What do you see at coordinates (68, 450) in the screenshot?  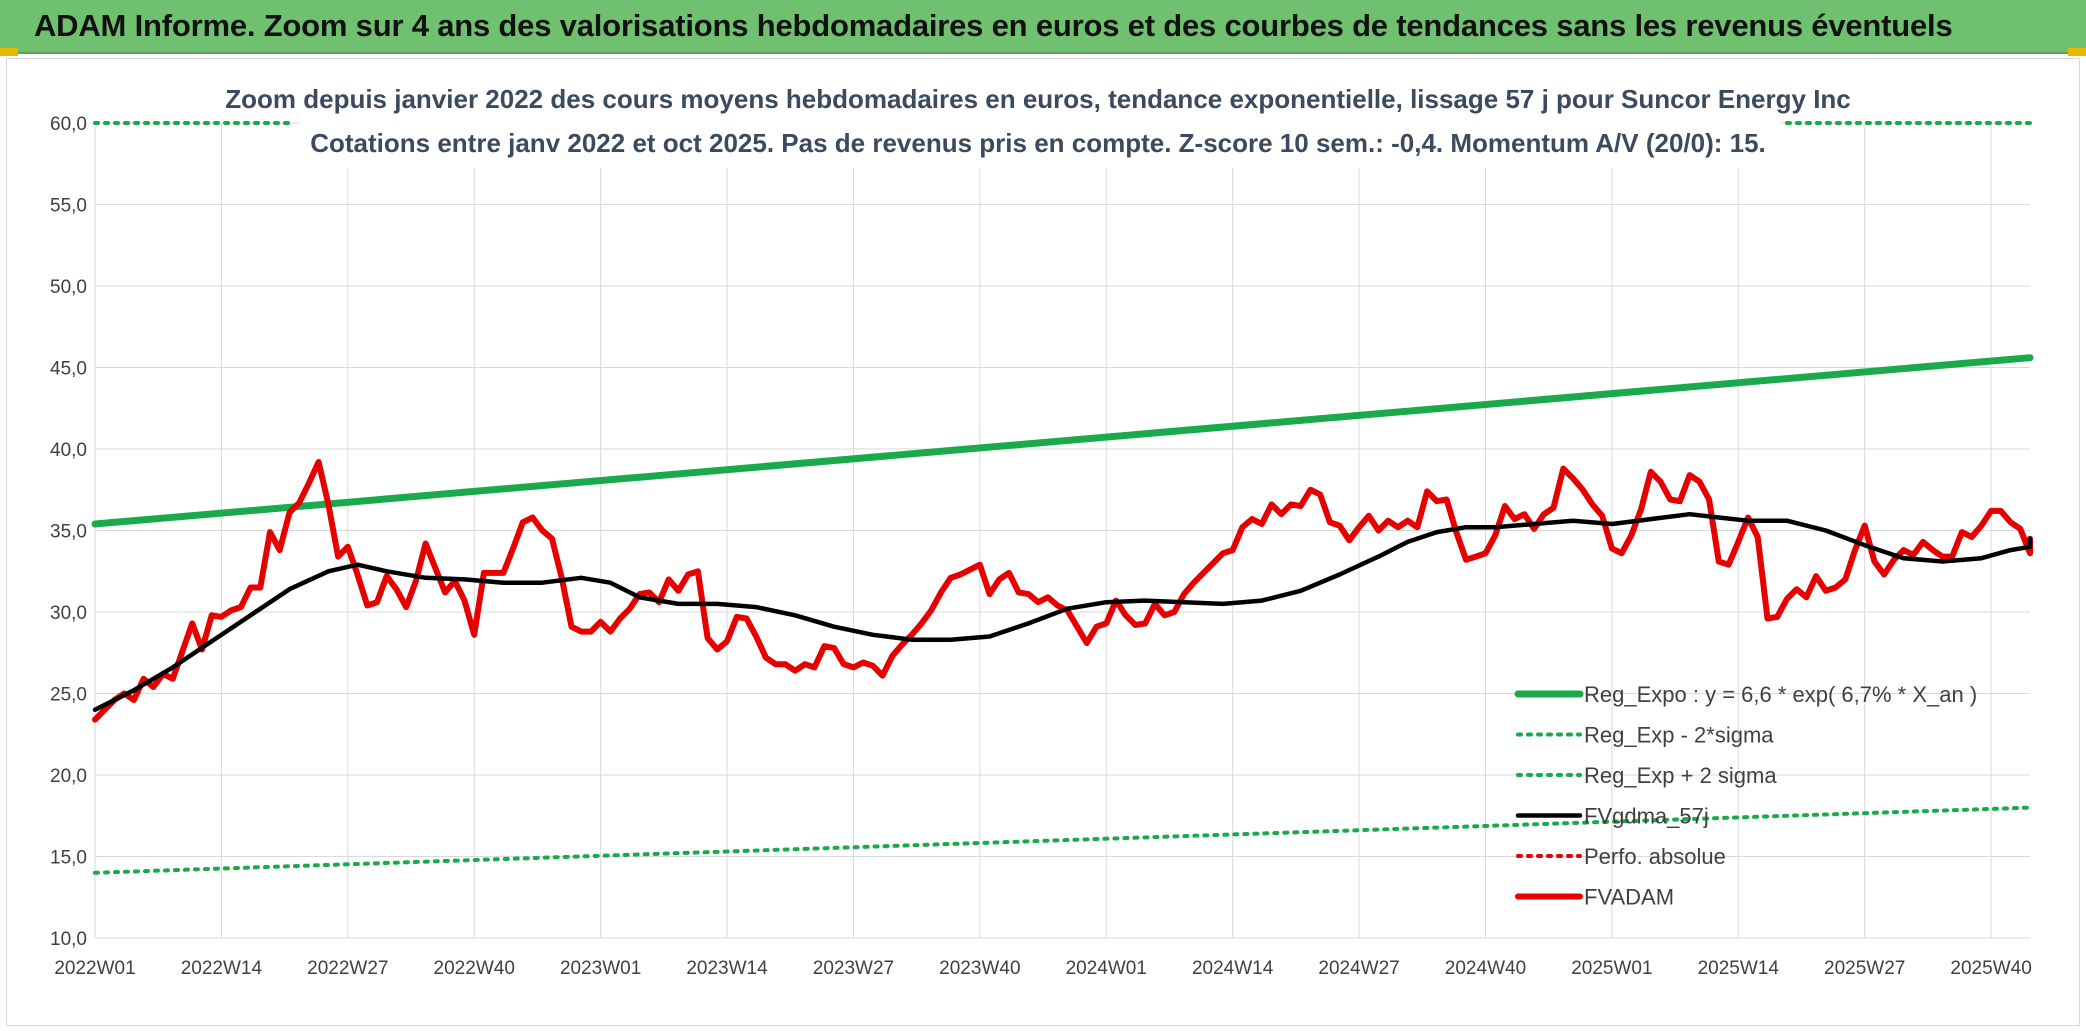 I see `y-tick-label: 40,0` at bounding box center [68, 450].